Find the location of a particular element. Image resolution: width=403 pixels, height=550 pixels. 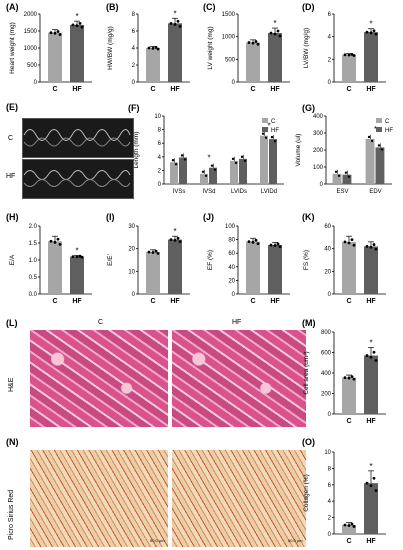

data-point-G is located at coordinates (349, 176).